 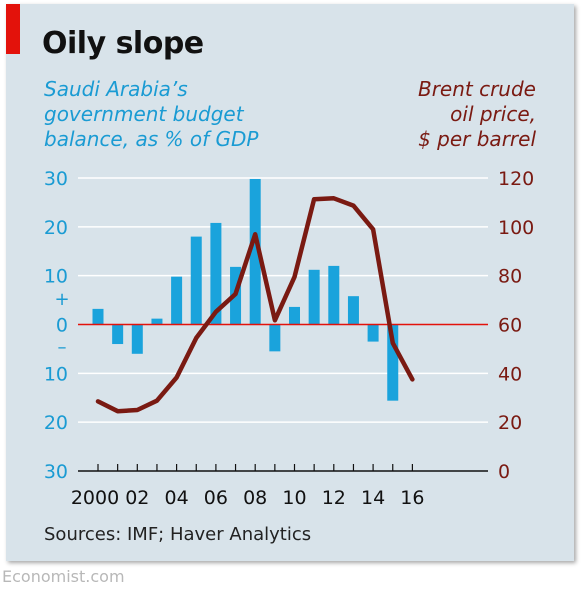 What do you see at coordinates (62, 326) in the screenshot?
I see `left-tick-label: 0` at bounding box center [62, 326].